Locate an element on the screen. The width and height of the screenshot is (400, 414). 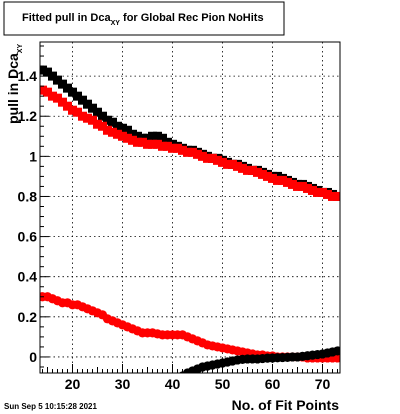
x-tick-label: 20 is located at coordinates (73, 384).